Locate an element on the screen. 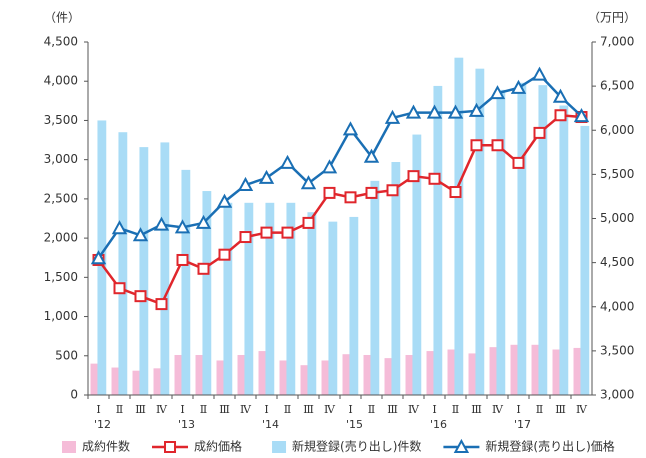 The image size is (646, 458). legend-swatch is located at coordinates (69, 447).